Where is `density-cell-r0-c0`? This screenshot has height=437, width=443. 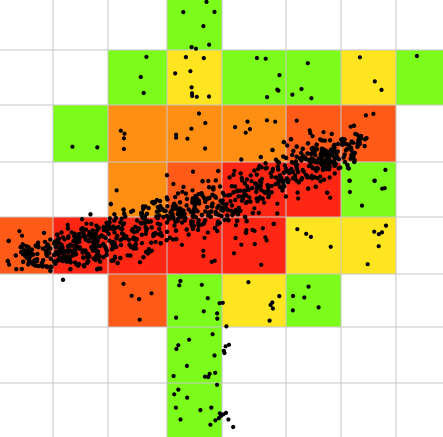 density-cell-r0-c0 is located at coordinates (26, 25).